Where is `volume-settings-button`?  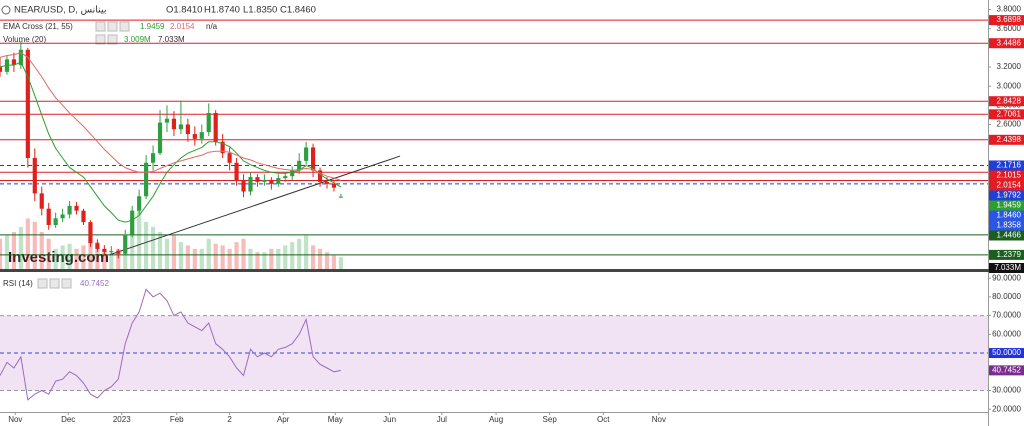
volume-settings-button is located at coordinates (112, 39).